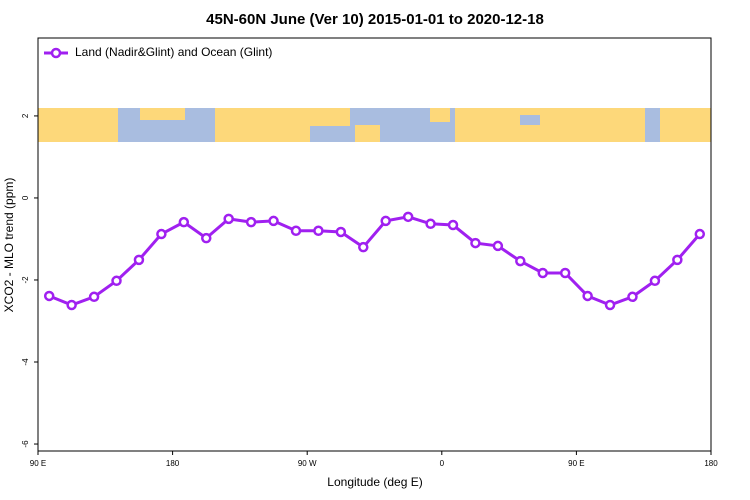 This screenshot has height=500, width=750. Describe the element at coordinates (25, 362) in the screenshot. I see `y-tick-label: -4` at that location.